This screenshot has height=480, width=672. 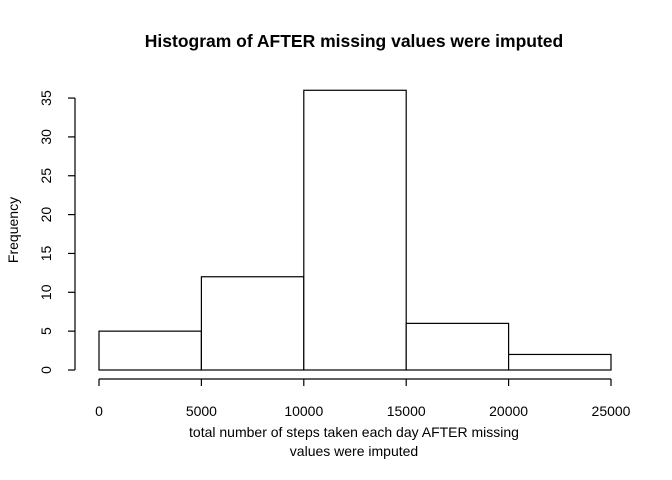 What do you see at coordinates (46, 215) in the screenshot?
I see `y-tick-label-4: 20` at bounding box center [46, 215].